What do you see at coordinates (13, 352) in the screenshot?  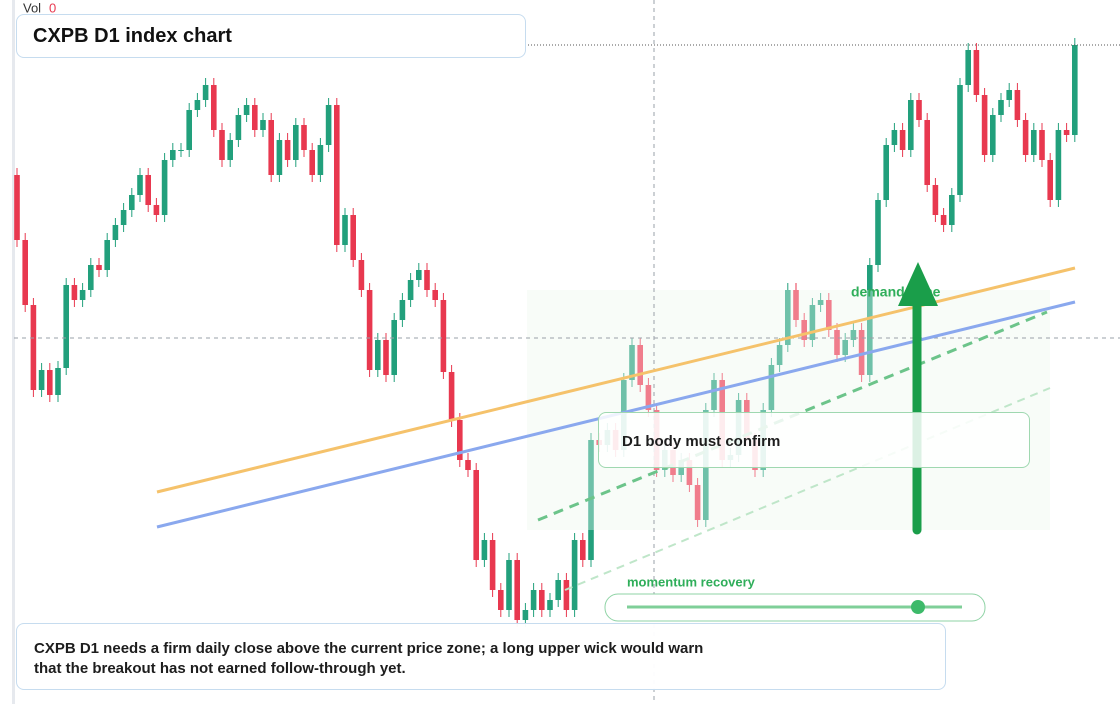 I see `left-border` at bounding box center [13, 352].